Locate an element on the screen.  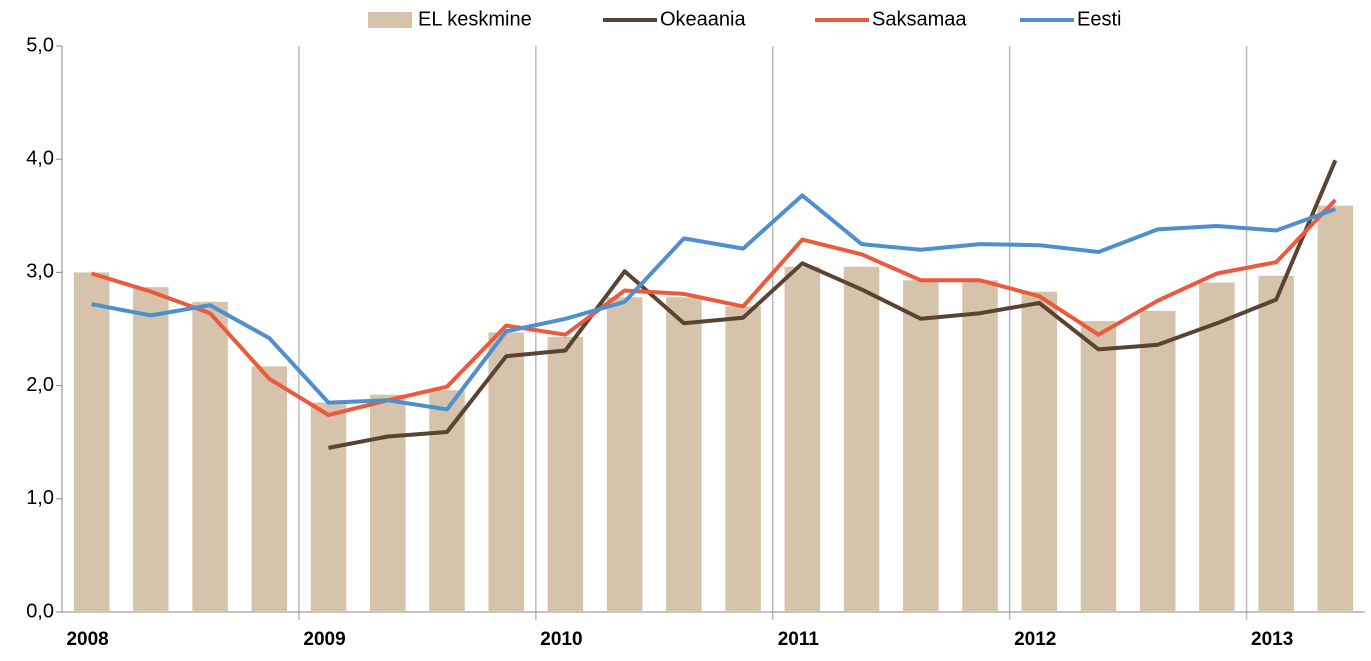
legend-swatch is located at coordinates (390, 20).